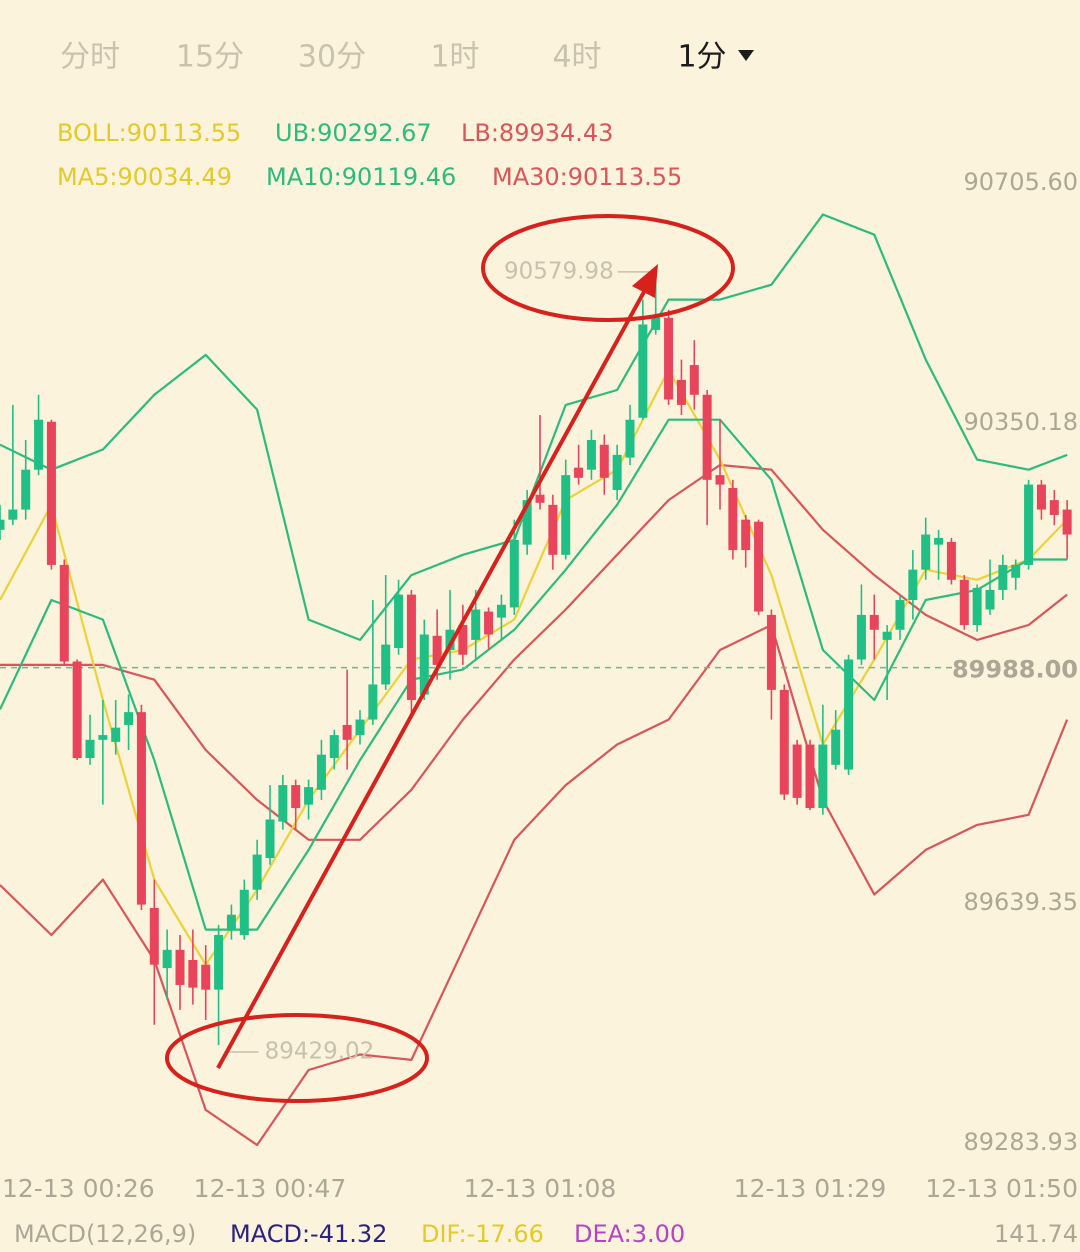  Describe the element at coordinates (559, 271) in the screenshot. I see `high-price-label: 90579.98` at that location.